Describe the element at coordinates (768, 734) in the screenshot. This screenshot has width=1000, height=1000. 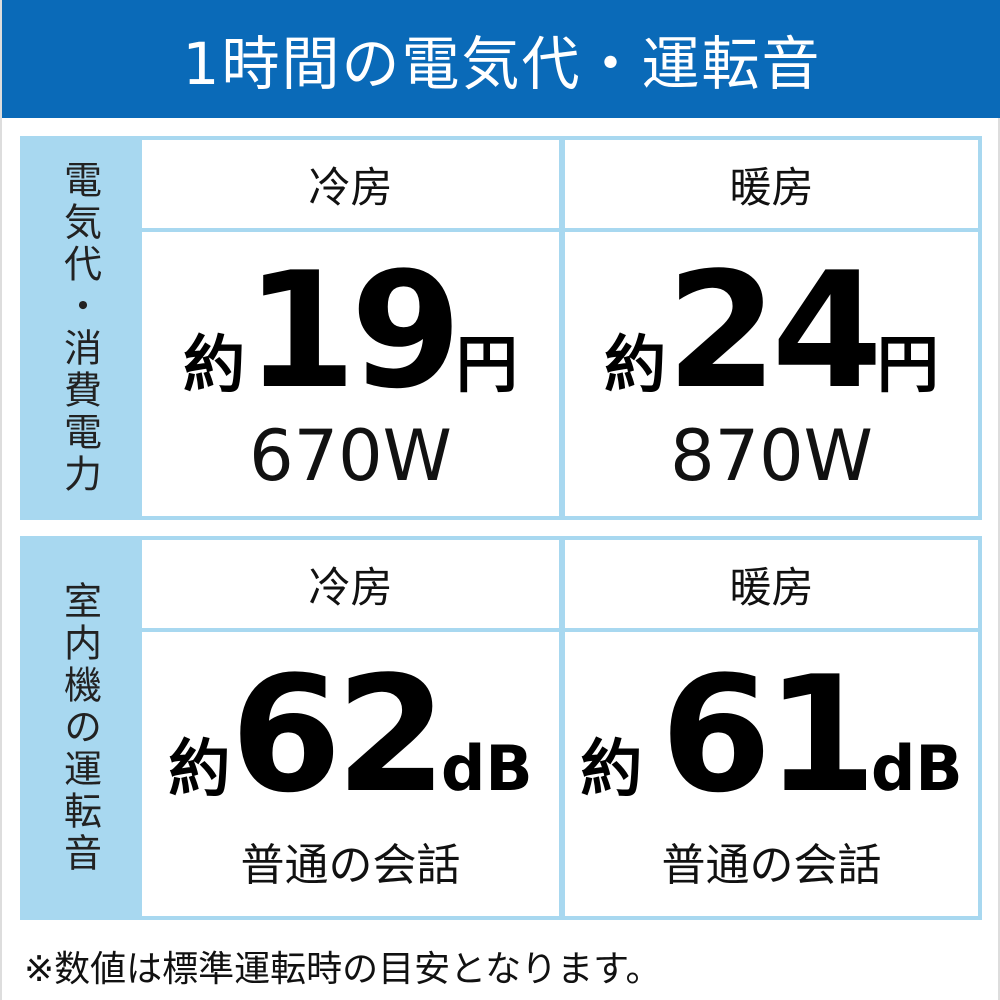
I see `noise-value: 61` at that location.